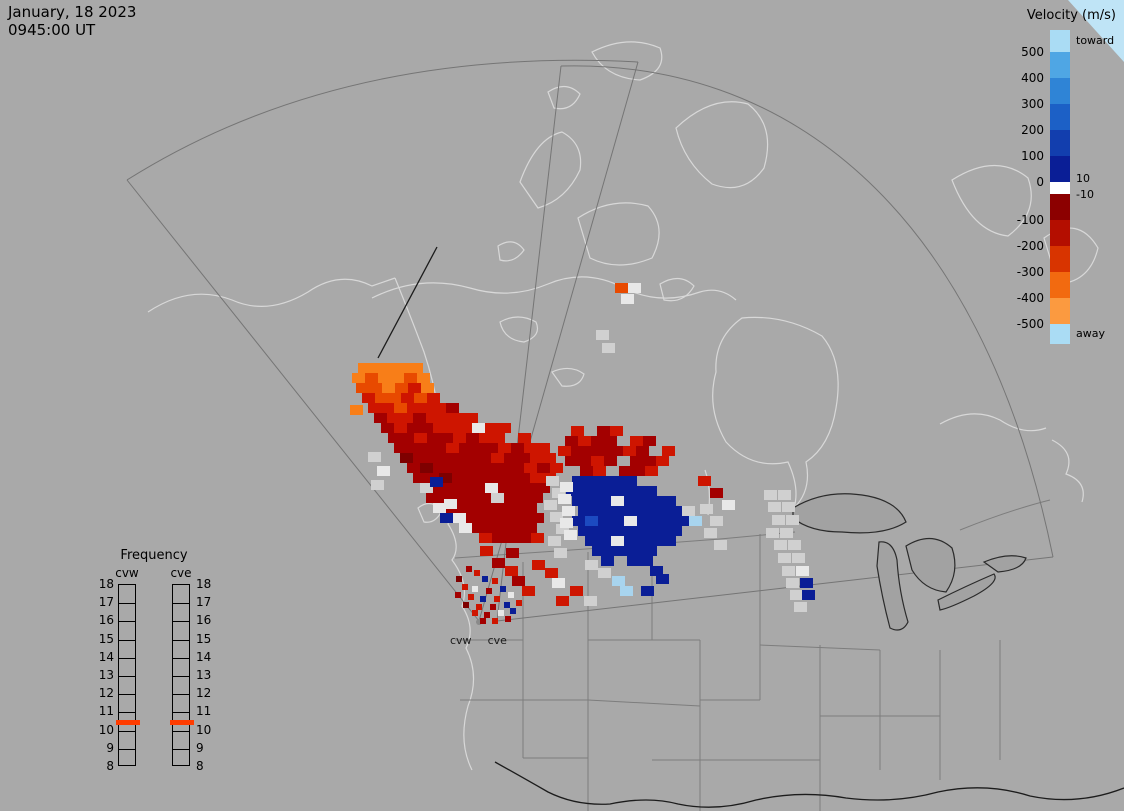 The image size is (1124, 811). Describe the element at coordinates (1085, 194) in the screenshot. I see `colorbar-side-label: -10` at that location.